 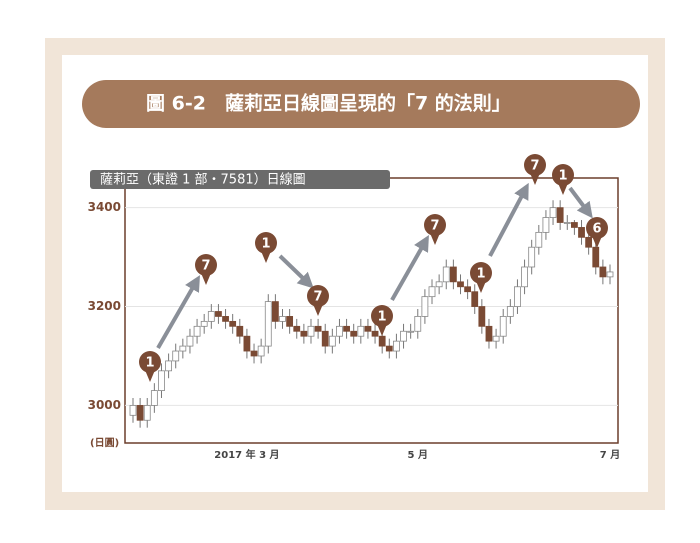 What do you see at coordinates (610, 455) in the screenshot?
I see `x-tick-label: 7 月` at bounding box center [610, 455].